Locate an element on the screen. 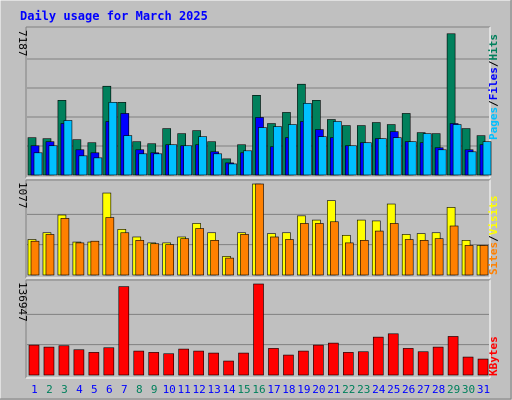 The image size is (512, 400). day-label: 9 is located at coordinates (154, 389).